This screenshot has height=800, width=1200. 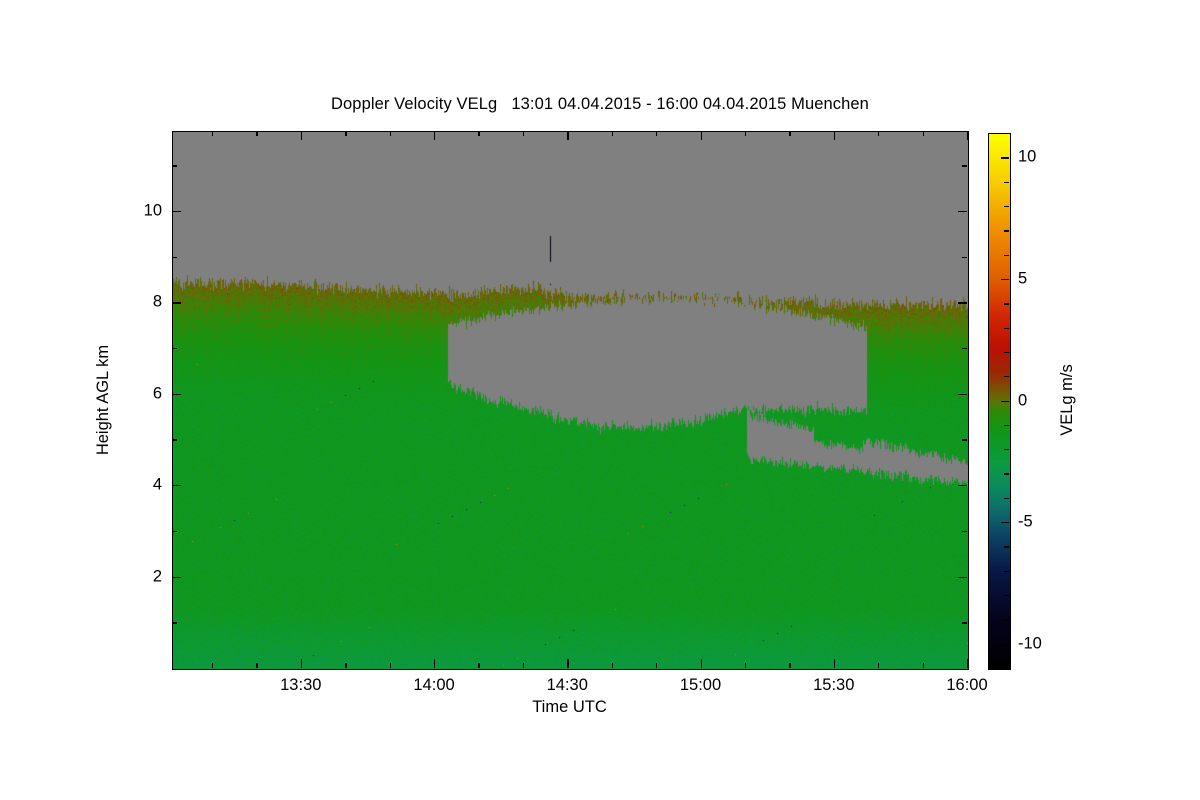 What do you see at coordinates (1023, 278) in the screenshot?
I see `colorbar-tick-label: 5` at bounding box center [1023, 278].